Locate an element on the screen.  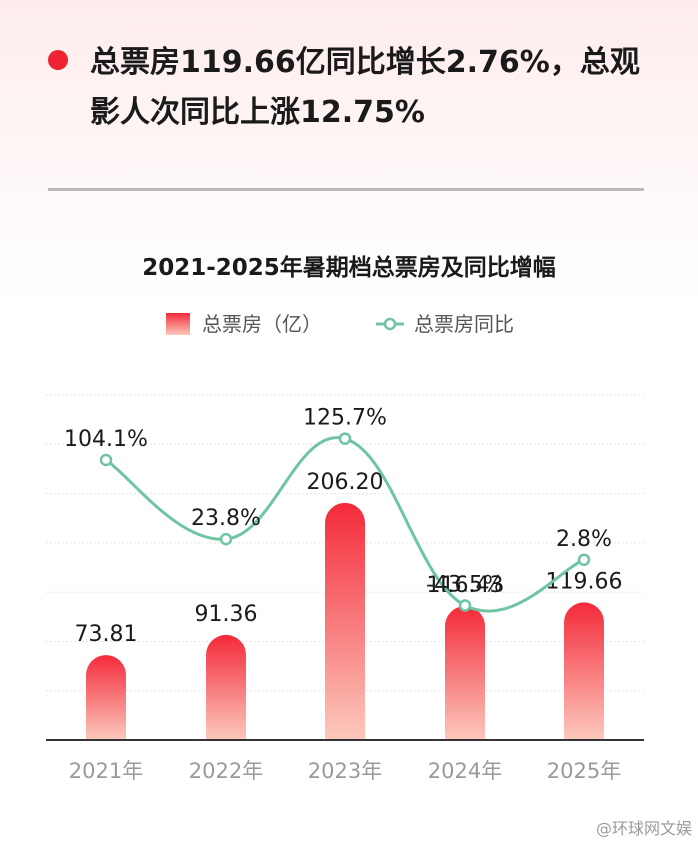
bar-value-label-3: 116.43 is located at coordinates (465, 585).